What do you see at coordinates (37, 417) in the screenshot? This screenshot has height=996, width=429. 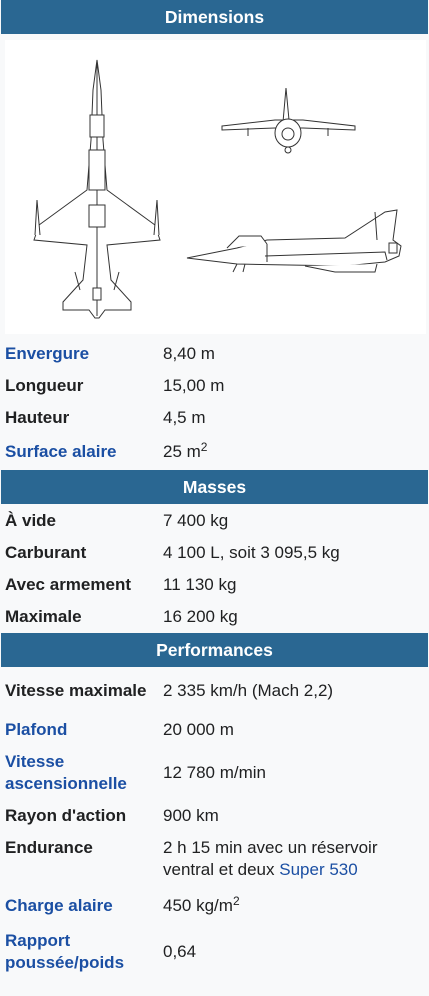 I see `row-label: Hauteur` at bounding box center [37, 417].